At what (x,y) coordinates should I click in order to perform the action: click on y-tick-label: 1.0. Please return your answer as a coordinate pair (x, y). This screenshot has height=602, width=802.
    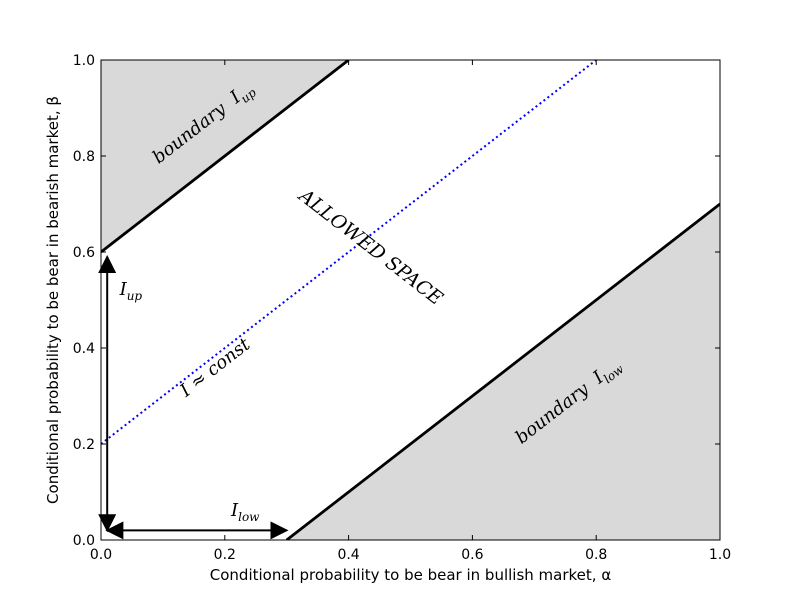
    Looking at the image, I should click on (84, 61).